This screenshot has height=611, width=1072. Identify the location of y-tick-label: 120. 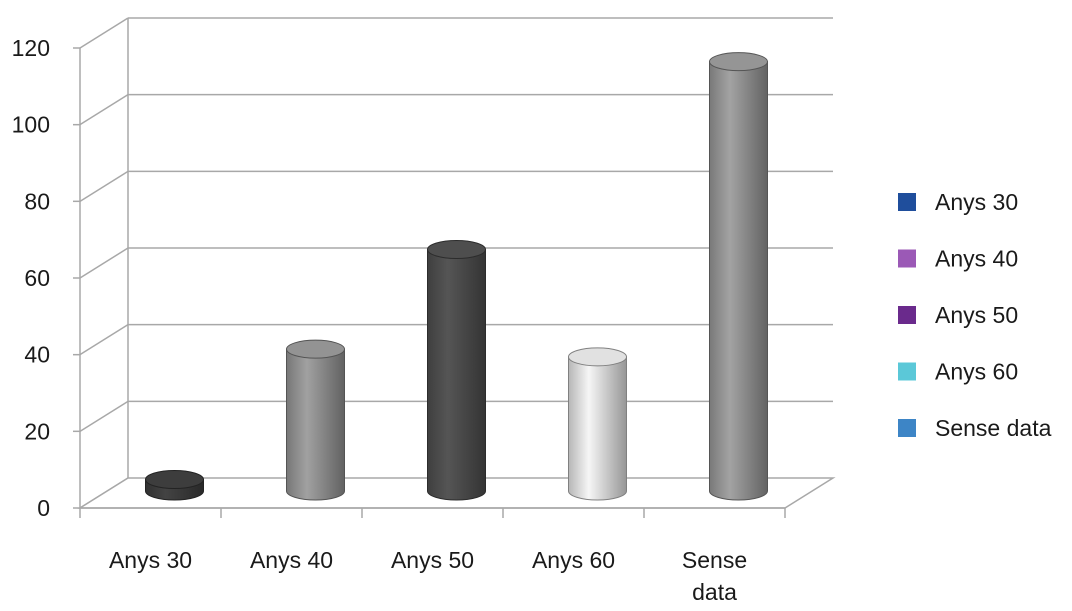
(31, 48).